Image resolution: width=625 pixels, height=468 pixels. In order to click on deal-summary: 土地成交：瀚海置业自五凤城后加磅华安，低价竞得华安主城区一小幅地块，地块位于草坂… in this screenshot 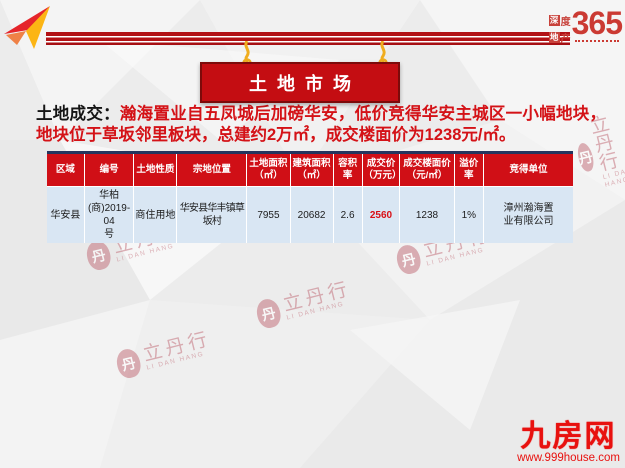, I will do `click(321, 125)`.